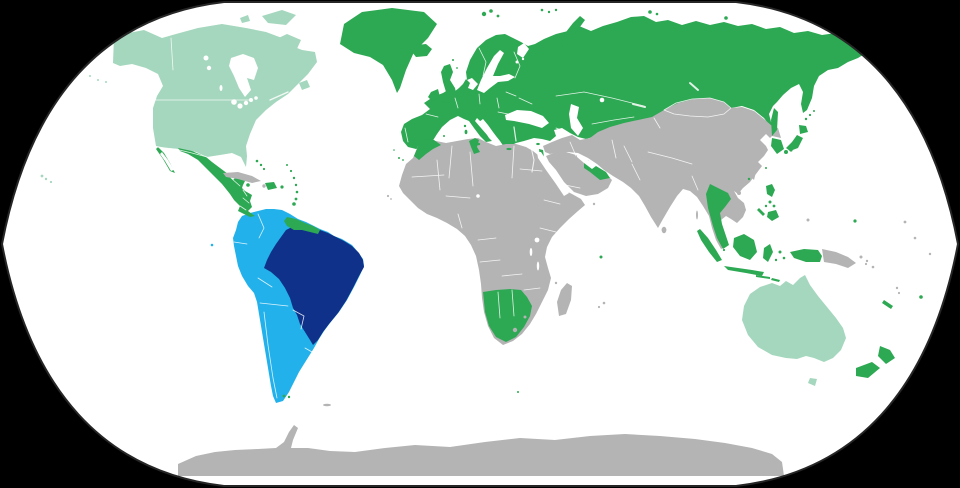 The height and width of the screenshot is (488, 960). I want to click on water-aral, so click(602, 100).